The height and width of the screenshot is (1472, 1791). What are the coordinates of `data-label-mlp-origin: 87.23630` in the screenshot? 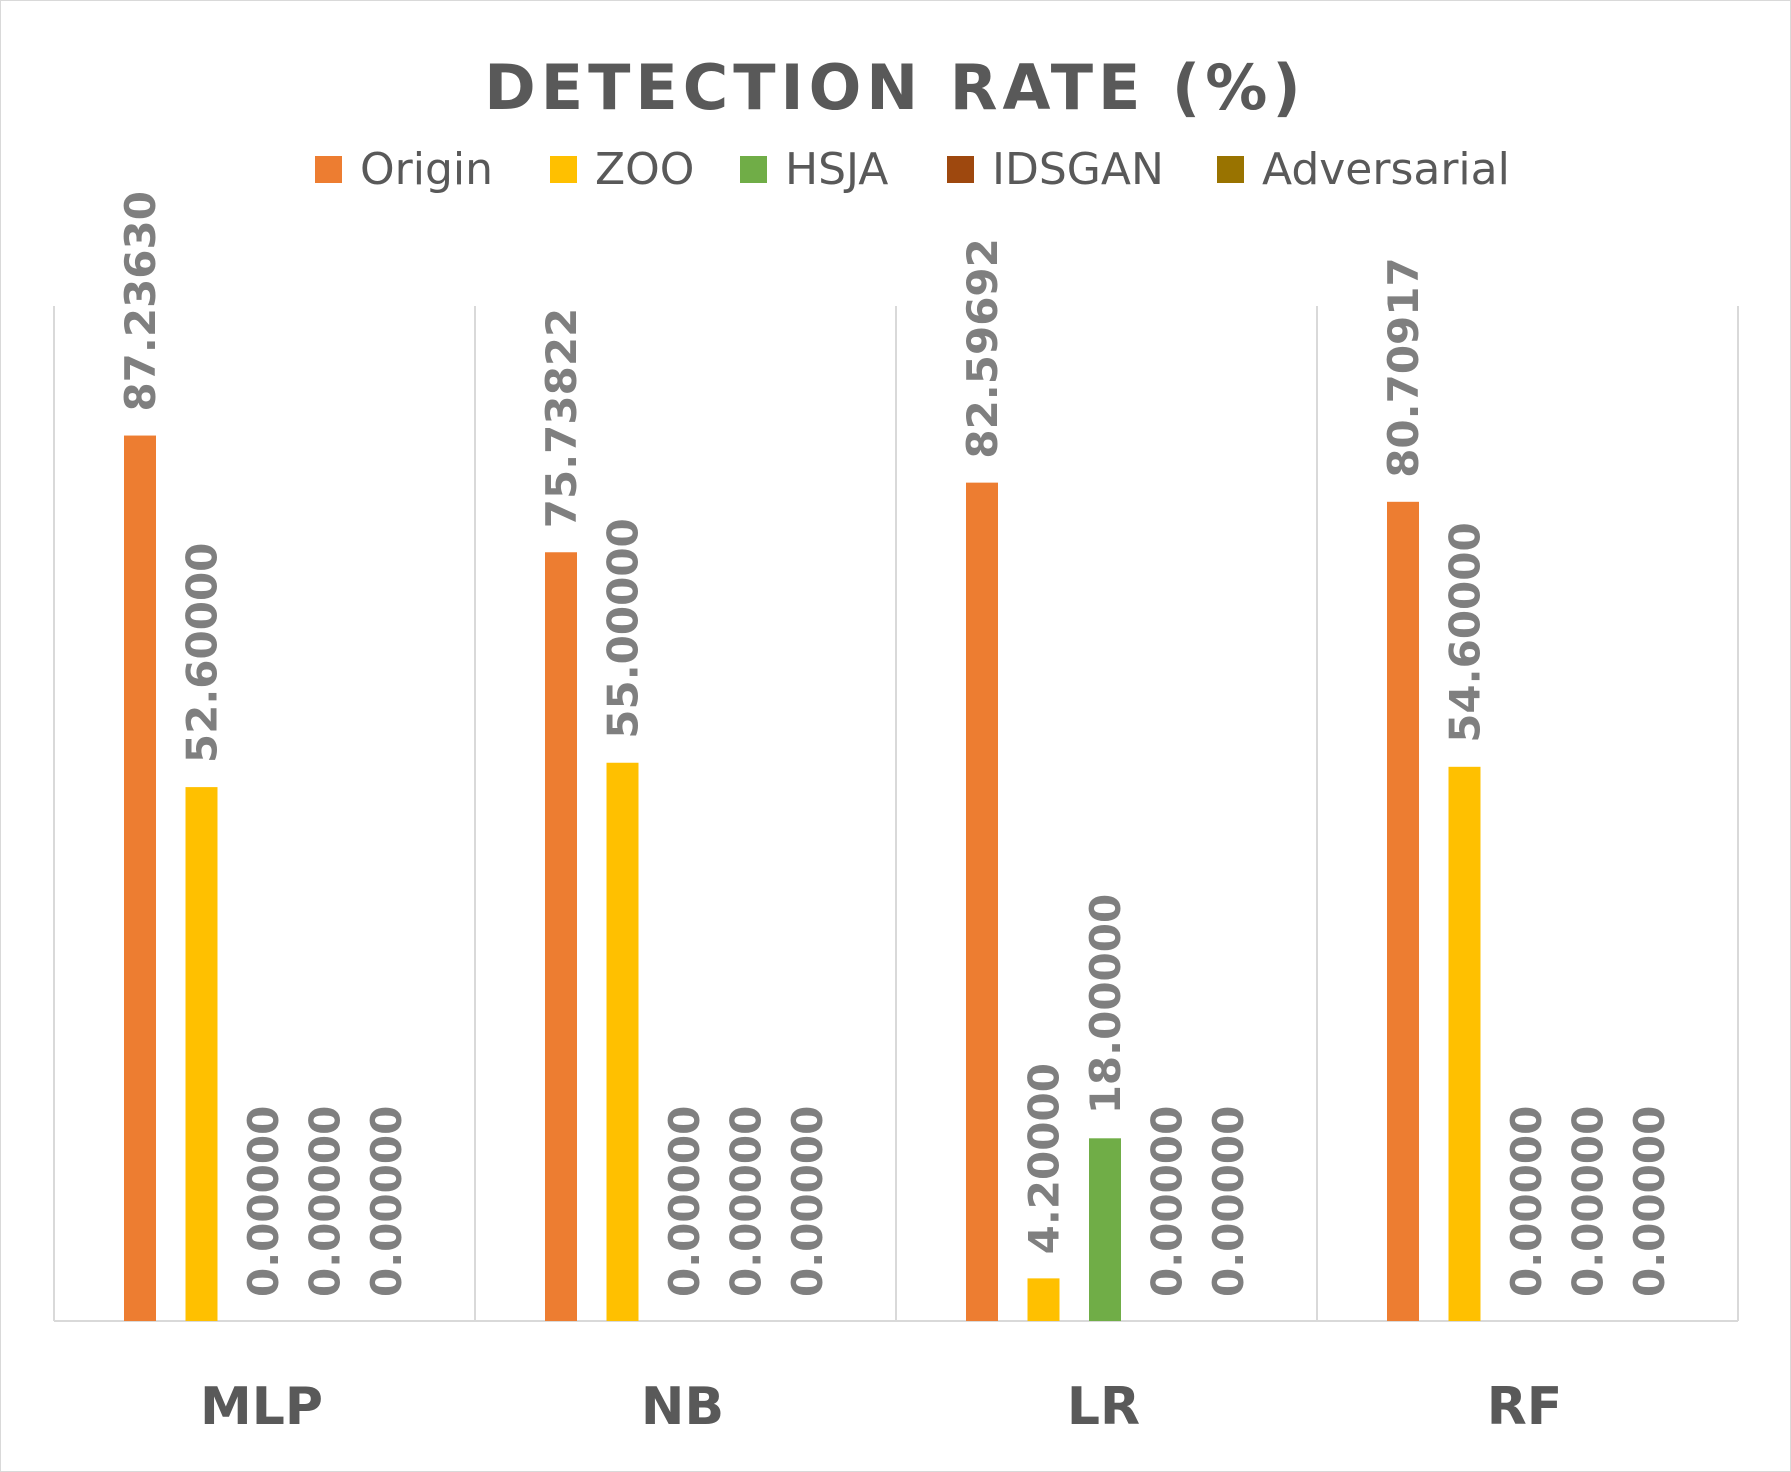 It's located at (140, 301).